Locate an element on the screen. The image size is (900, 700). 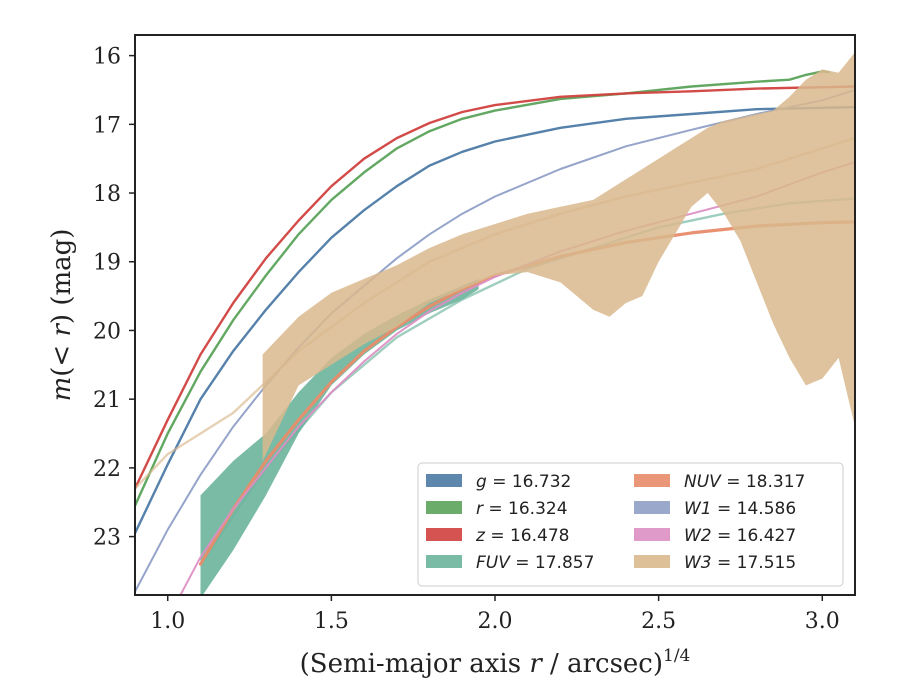
y-tick-label: 21 is located at coordinates (107, 400).